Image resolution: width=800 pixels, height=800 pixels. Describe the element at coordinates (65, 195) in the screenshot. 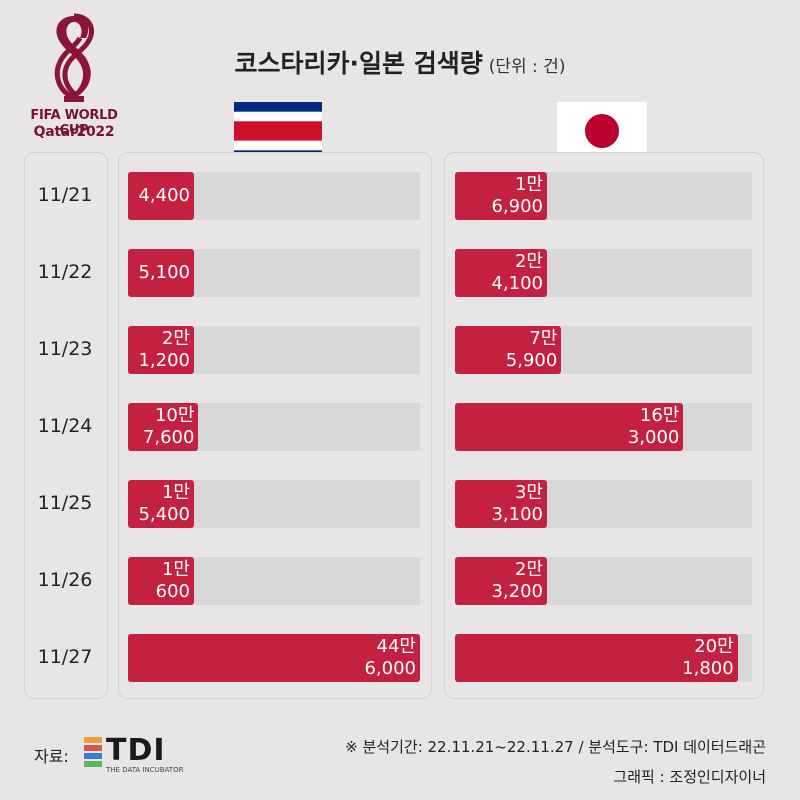

I see `date-label: 11/21` at that location.